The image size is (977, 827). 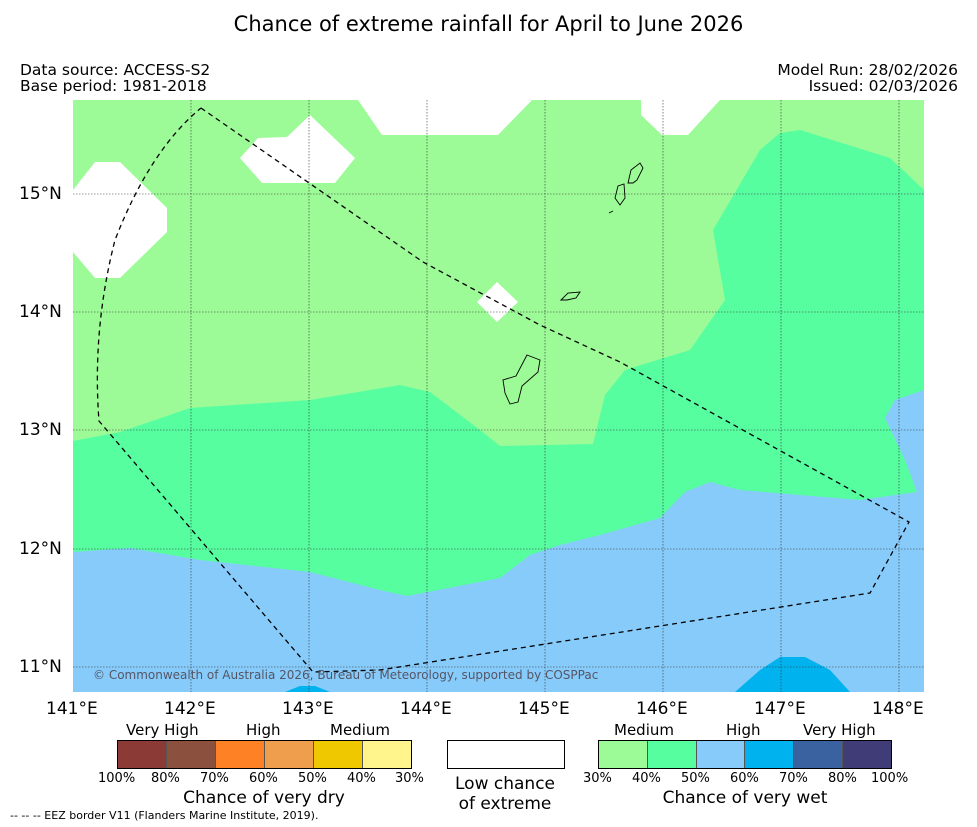 What do you see at coordinates (573, 283) in the screenshot?
I see `islands` at bounding box center [573, 283].